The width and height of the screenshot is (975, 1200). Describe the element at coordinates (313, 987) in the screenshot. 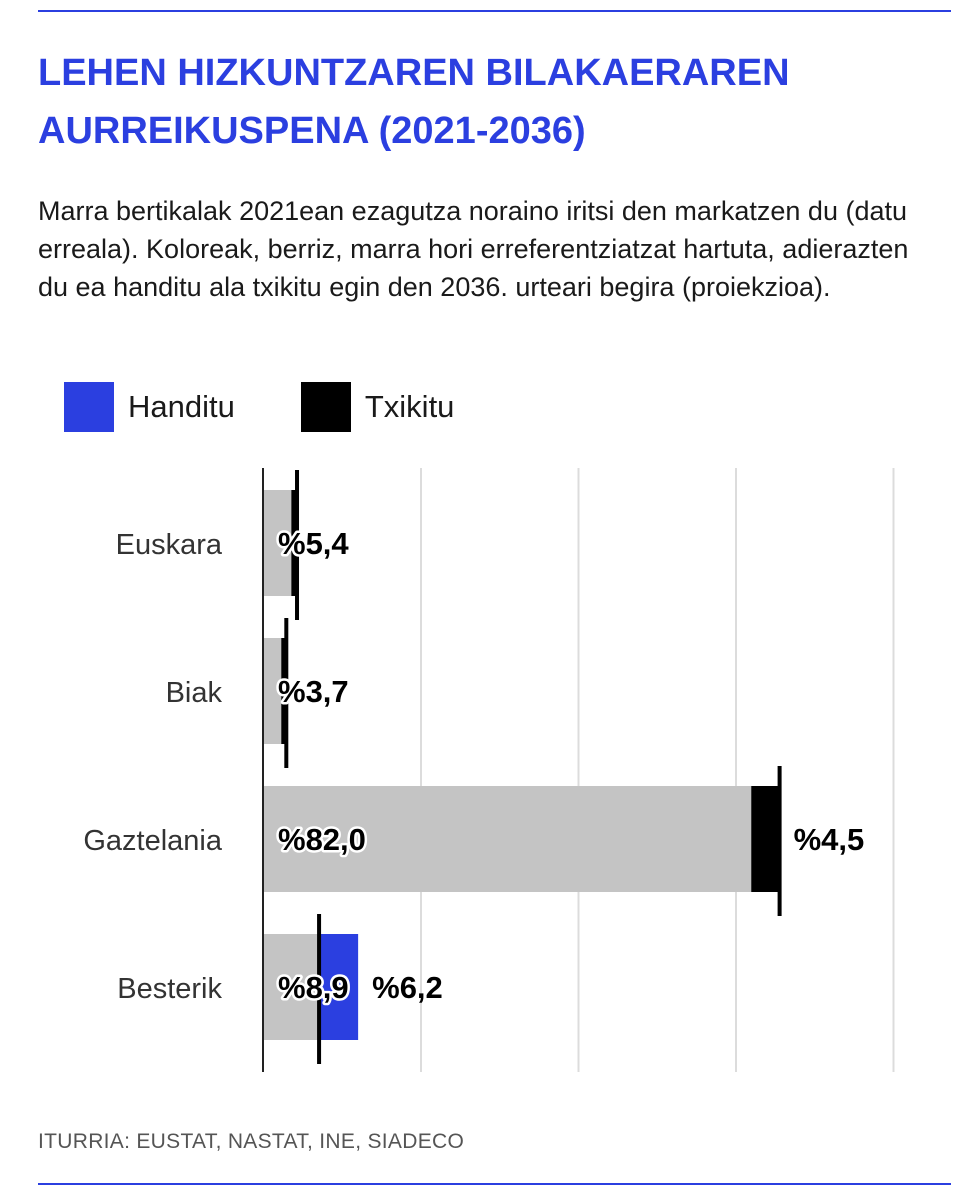

I see `value-label-2021: %8,9` at that location.